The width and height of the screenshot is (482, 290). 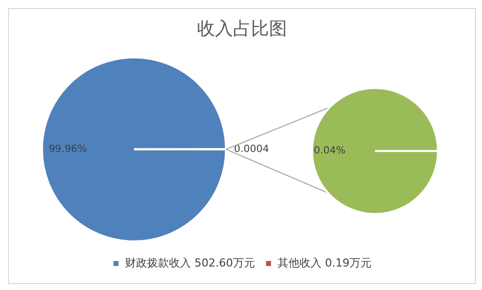 I want to click on data-label: 99.96%, so click(x=67, y=149).